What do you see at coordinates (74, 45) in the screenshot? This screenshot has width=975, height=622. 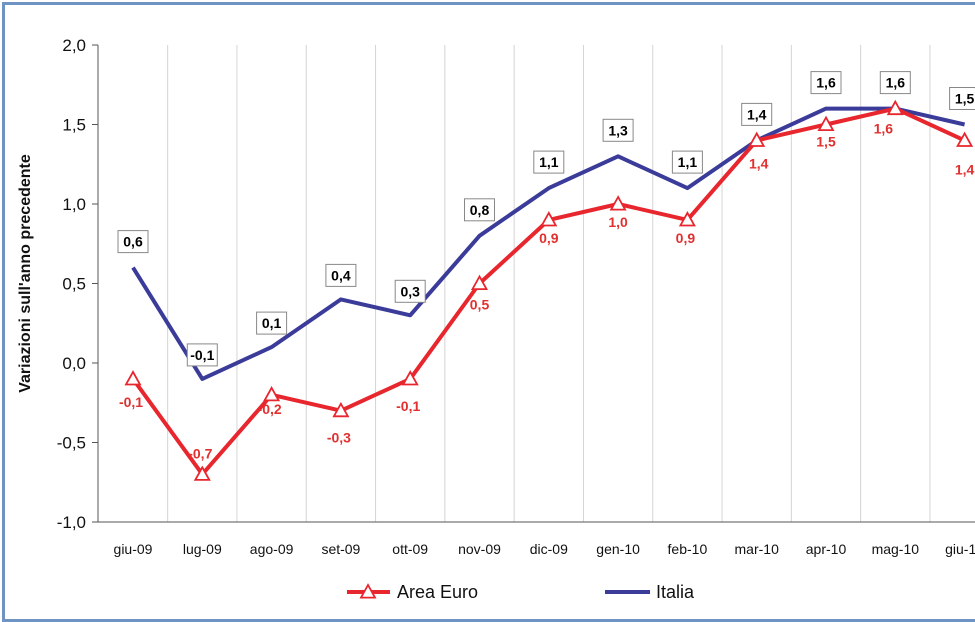 I see `y-tick-label: 2,0` at bounding box center [74, 45].